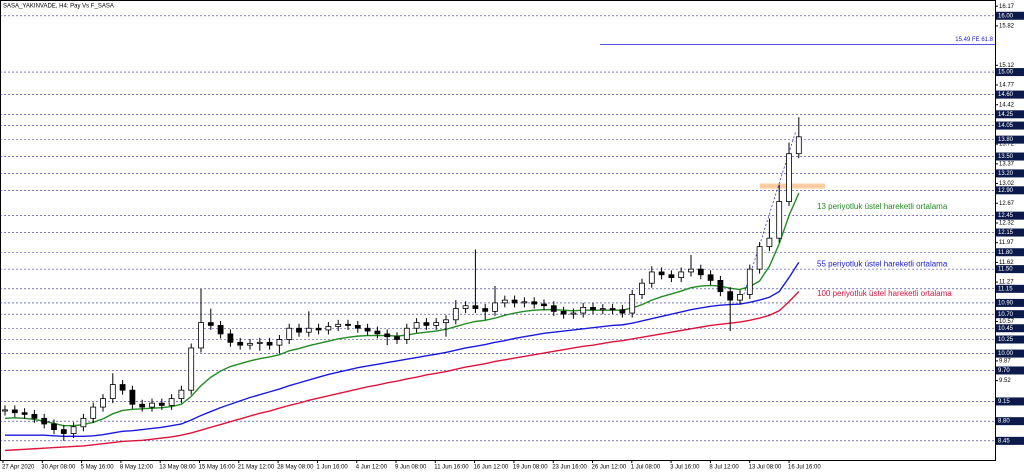  Describe the element at coordinates (1007, 145) in the screenshot. I see `y-tick-label: 13.72` at that location.